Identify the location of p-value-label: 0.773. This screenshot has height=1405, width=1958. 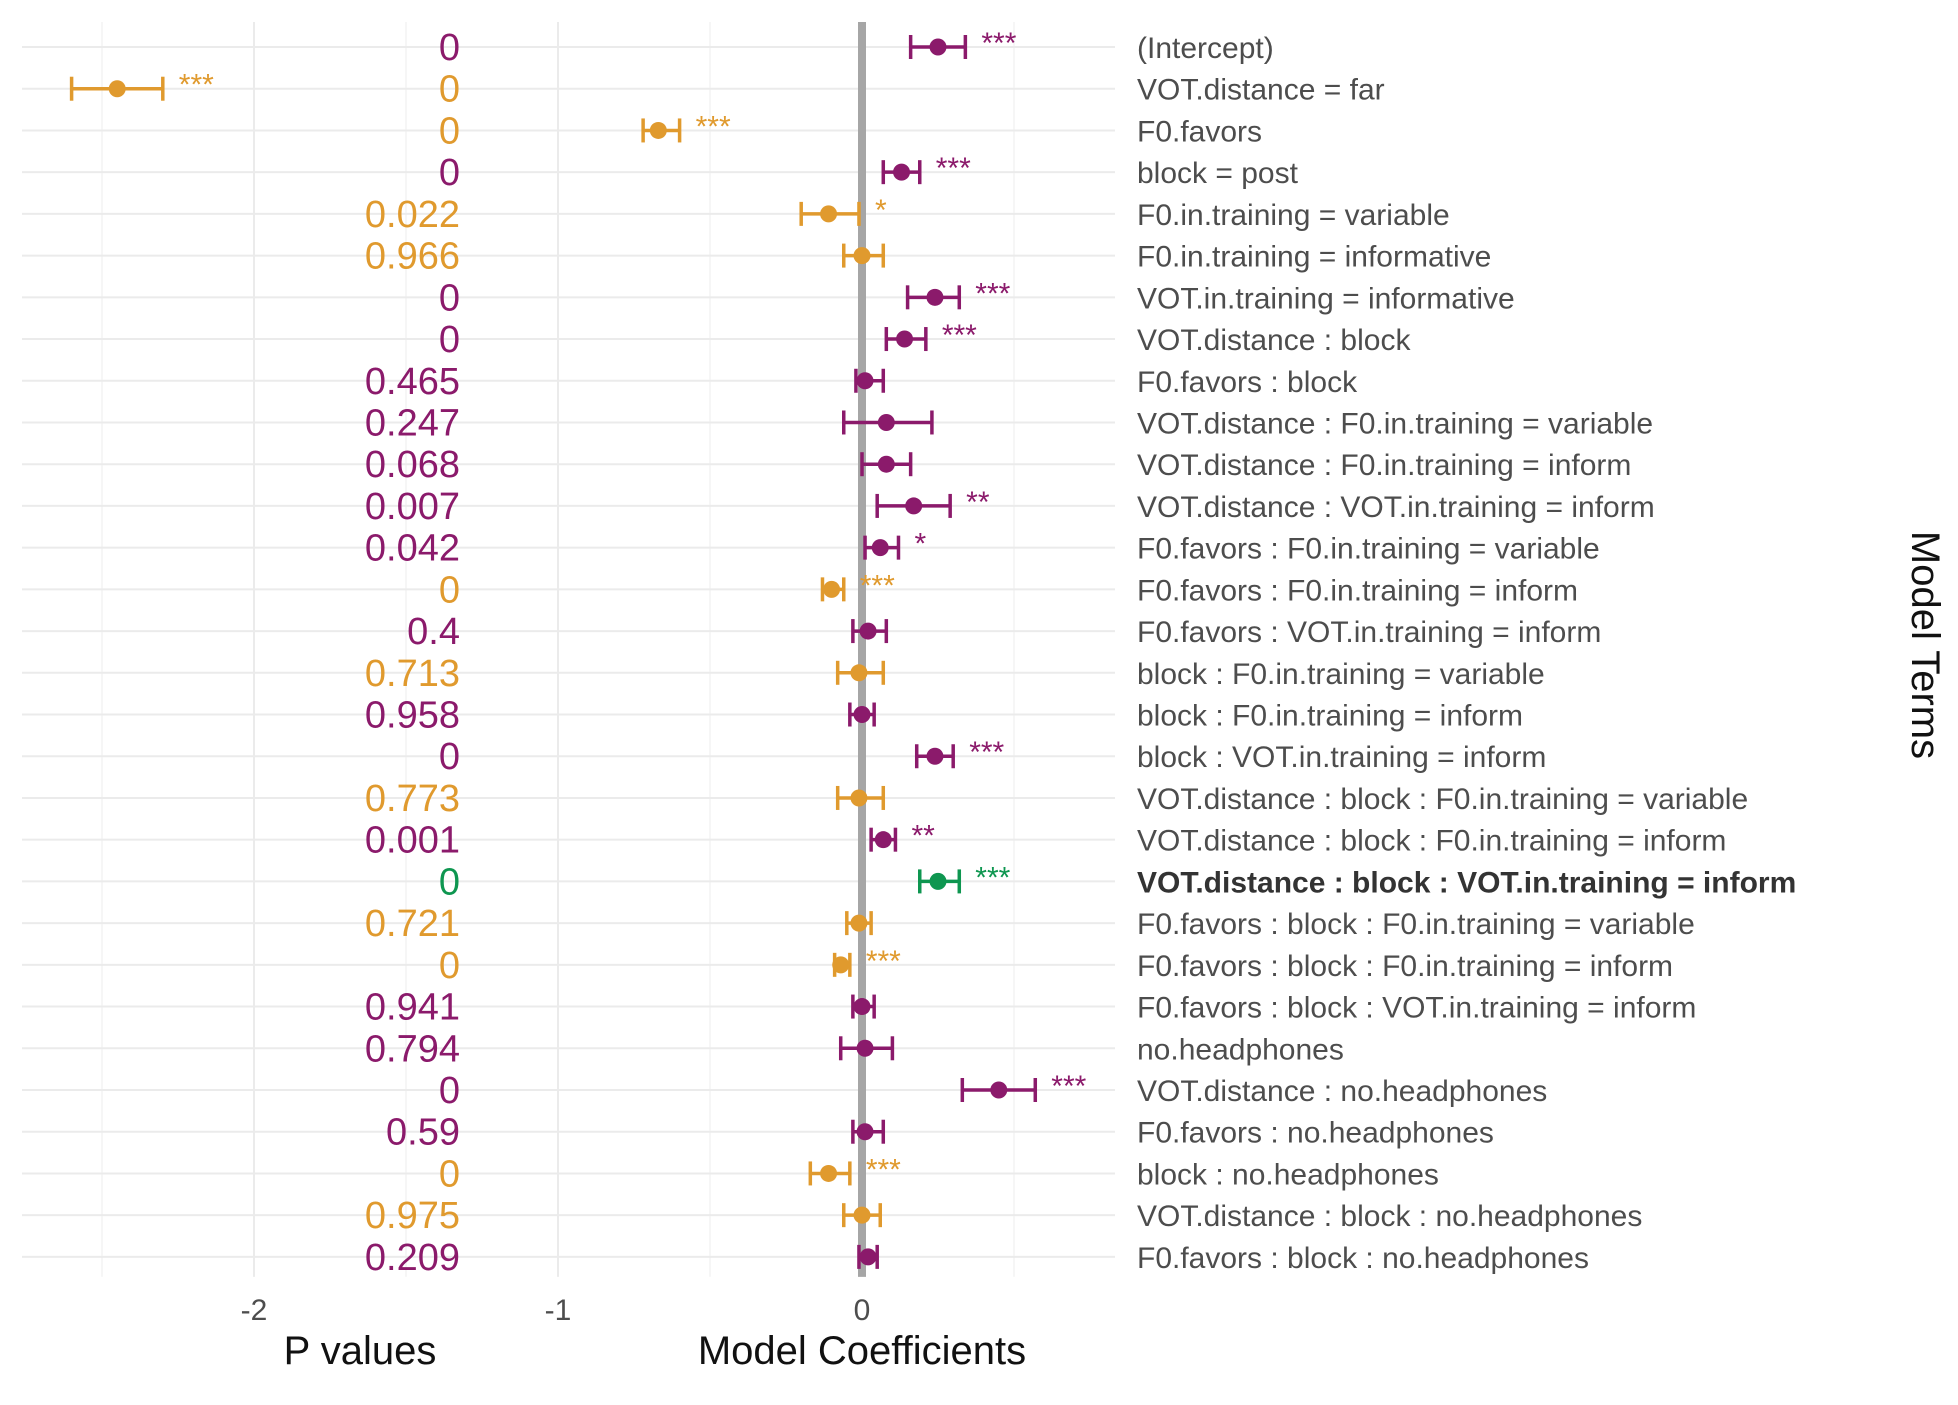
(412, 799).